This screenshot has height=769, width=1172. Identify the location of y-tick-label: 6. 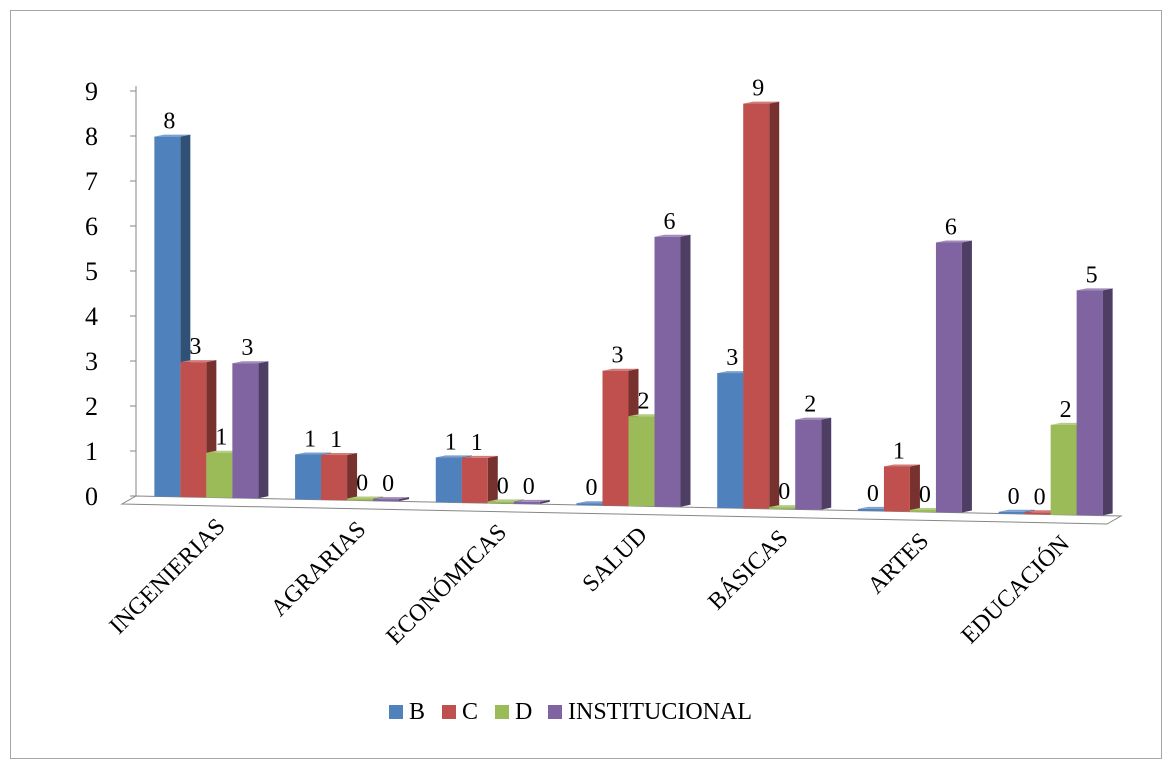
(91, 226).